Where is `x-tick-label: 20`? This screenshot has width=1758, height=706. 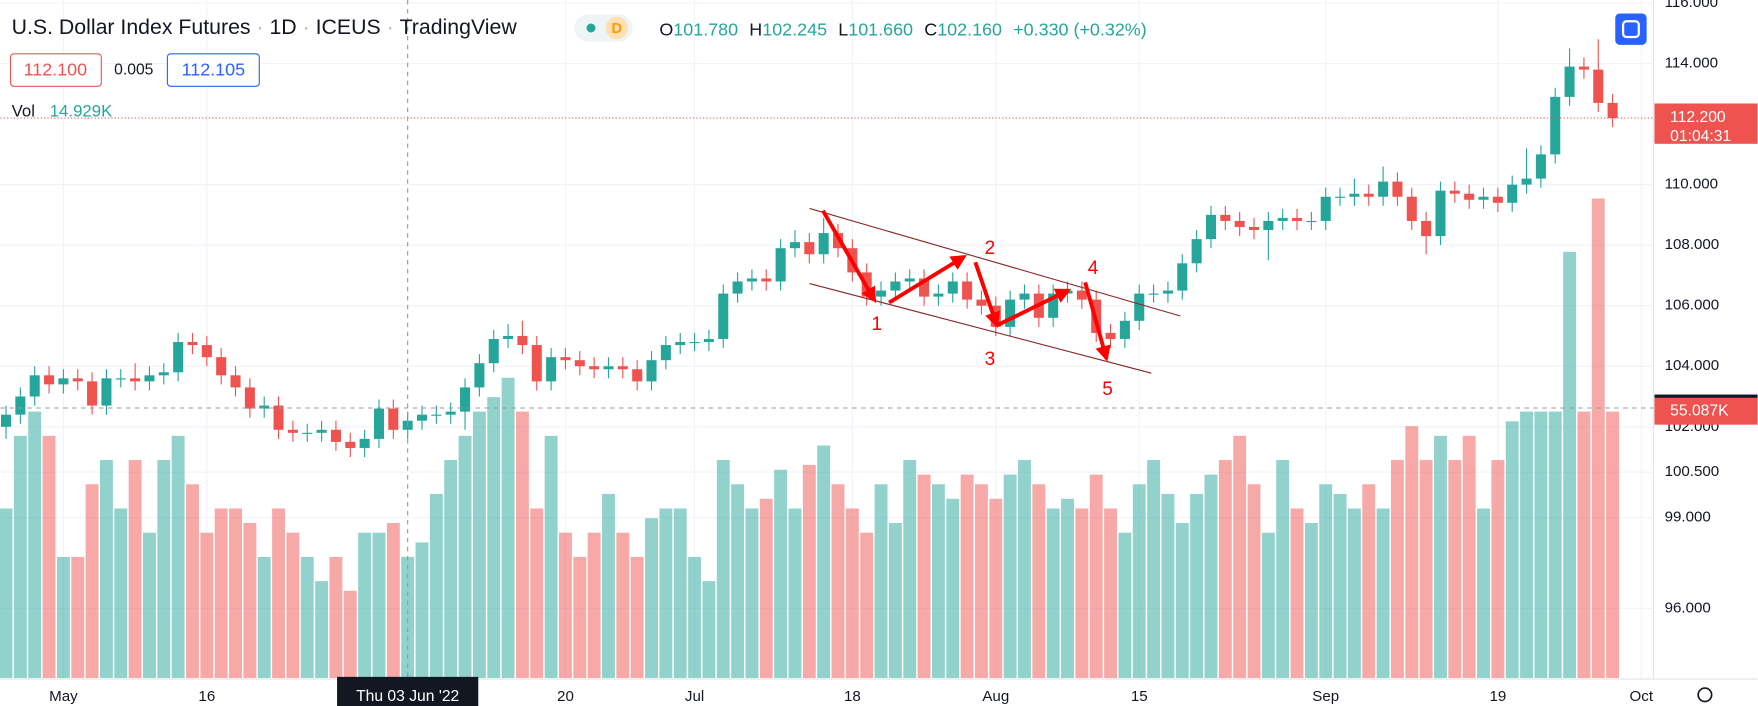 x-tick-label: 20 is located at coordinates (565, 696).